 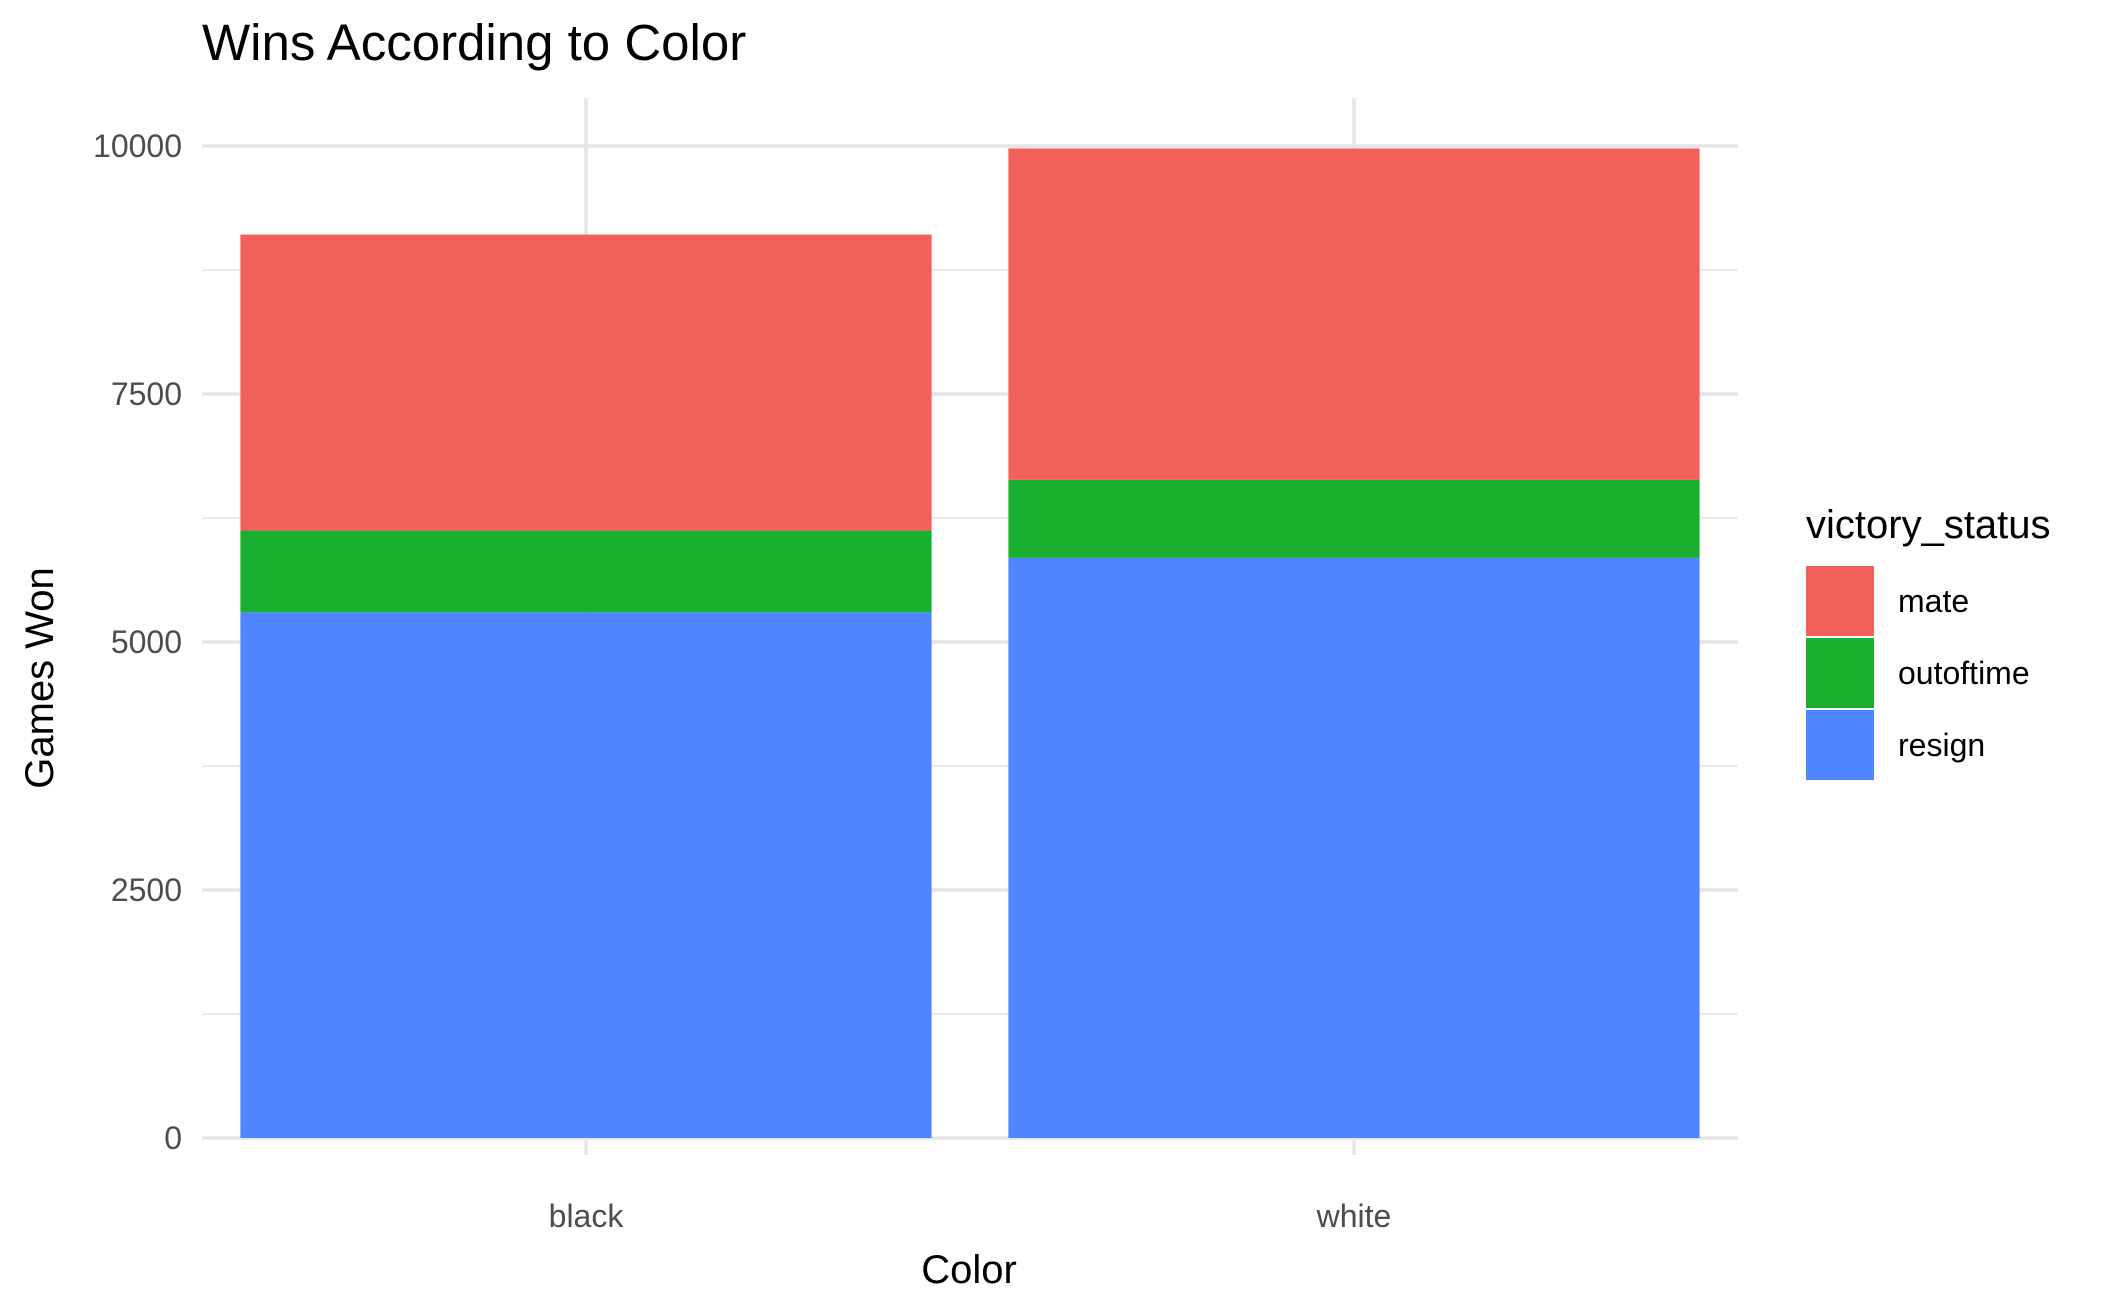 What do you see at coordinates (1928, 525) in the screenshot?
I see `legend-title: victory_status` at bounding box center [1928, 525].